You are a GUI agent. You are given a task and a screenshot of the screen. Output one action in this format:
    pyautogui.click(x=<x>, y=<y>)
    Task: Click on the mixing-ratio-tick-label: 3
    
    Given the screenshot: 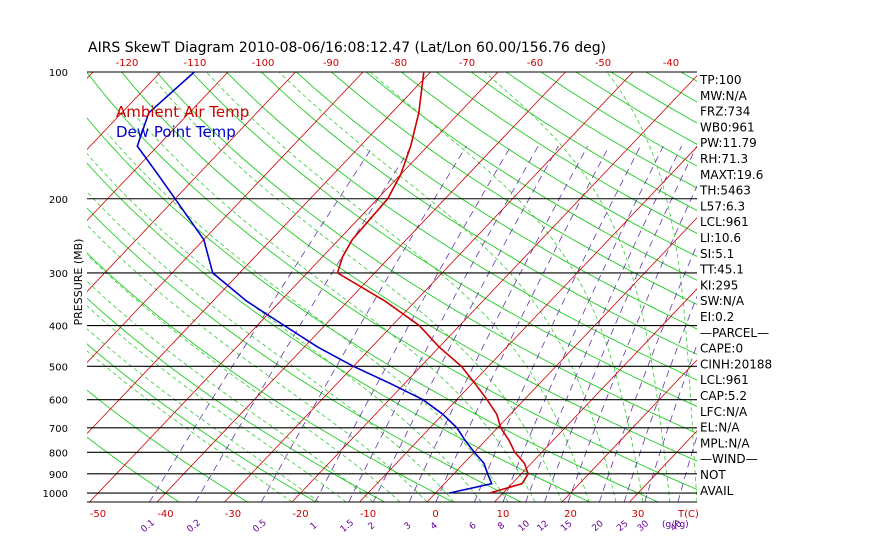 What is the action you would take?
    pyautogui.click(x=408, y=526)
    